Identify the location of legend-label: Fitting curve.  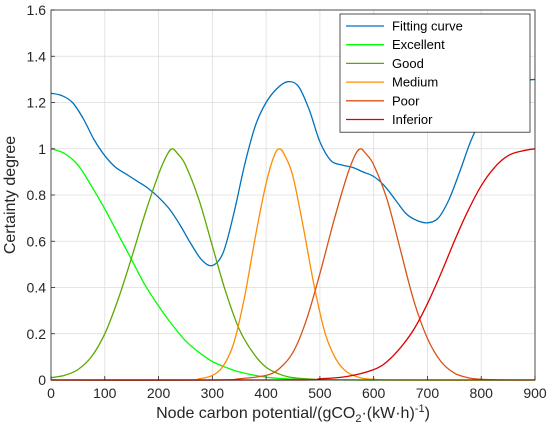
(427, 26).